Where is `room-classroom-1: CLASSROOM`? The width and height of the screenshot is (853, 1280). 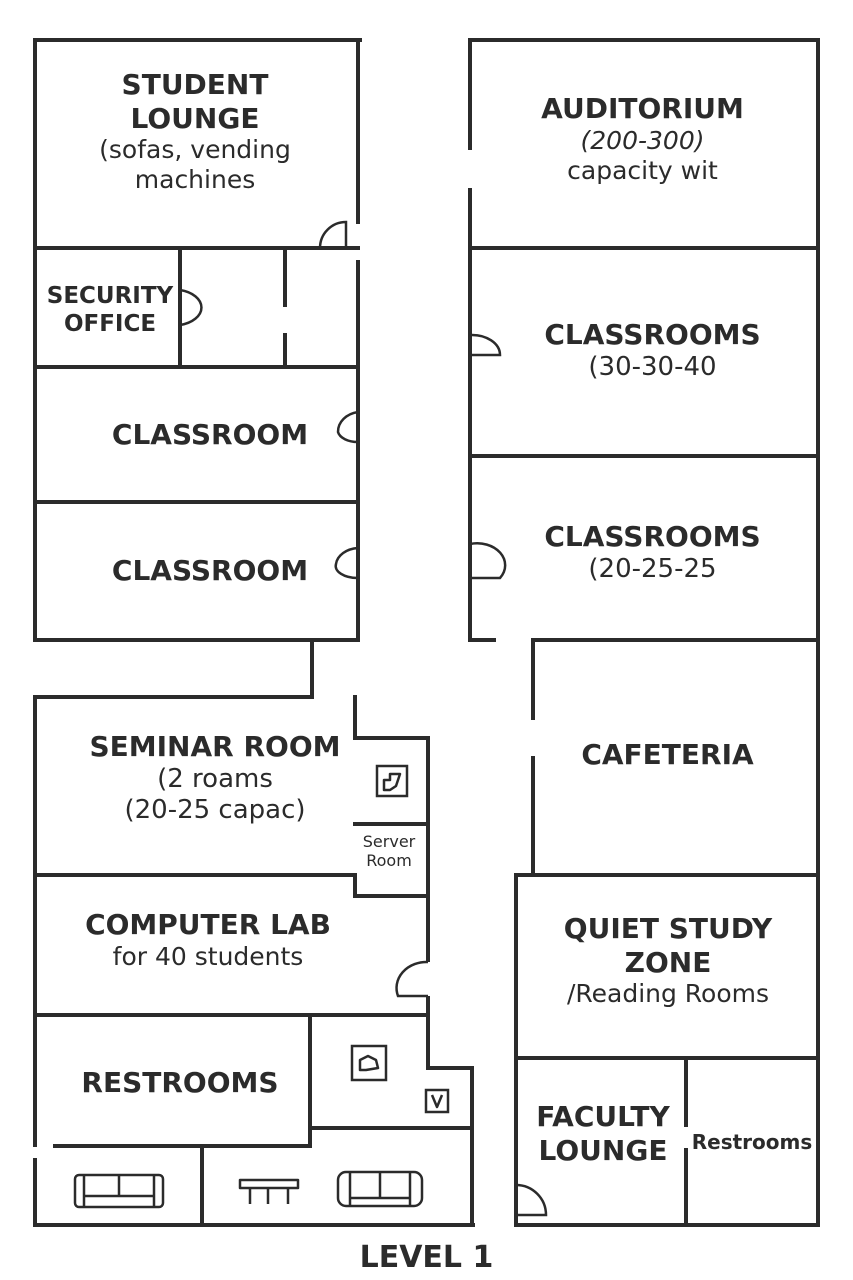
room-classroom-1: CLASSROOM is located at coordinates (210, 435).